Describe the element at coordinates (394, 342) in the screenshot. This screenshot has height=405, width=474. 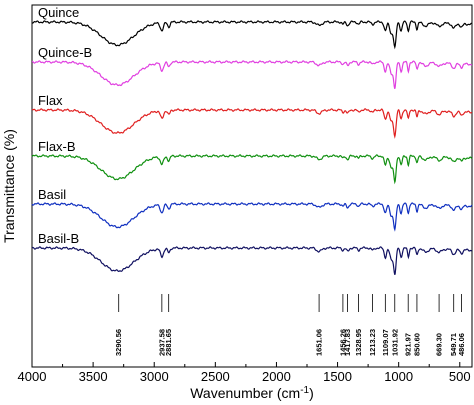
I see `peak-label: 1031.92` at that location.